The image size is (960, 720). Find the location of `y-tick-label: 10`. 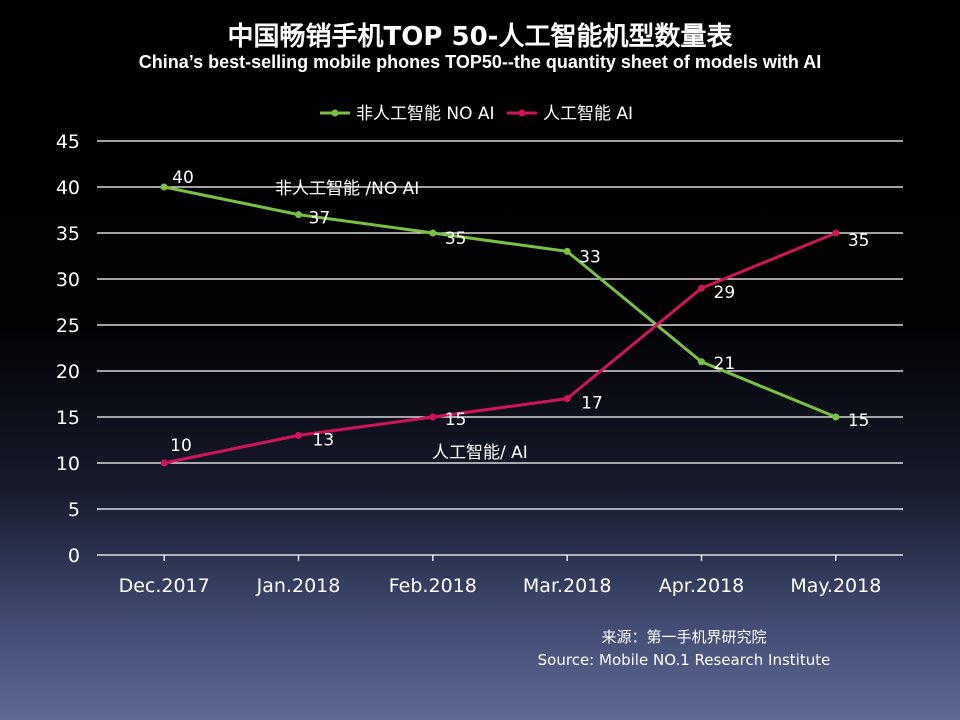

y-tick-label: 10 is located at coordinates (68, 464).